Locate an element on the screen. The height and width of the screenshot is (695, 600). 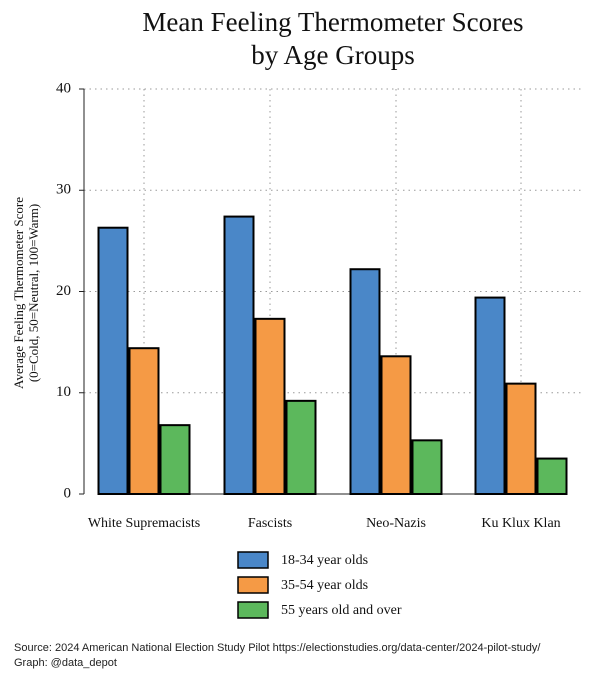
y-tick-label-10: 10 is located at coordinates (63, 392).